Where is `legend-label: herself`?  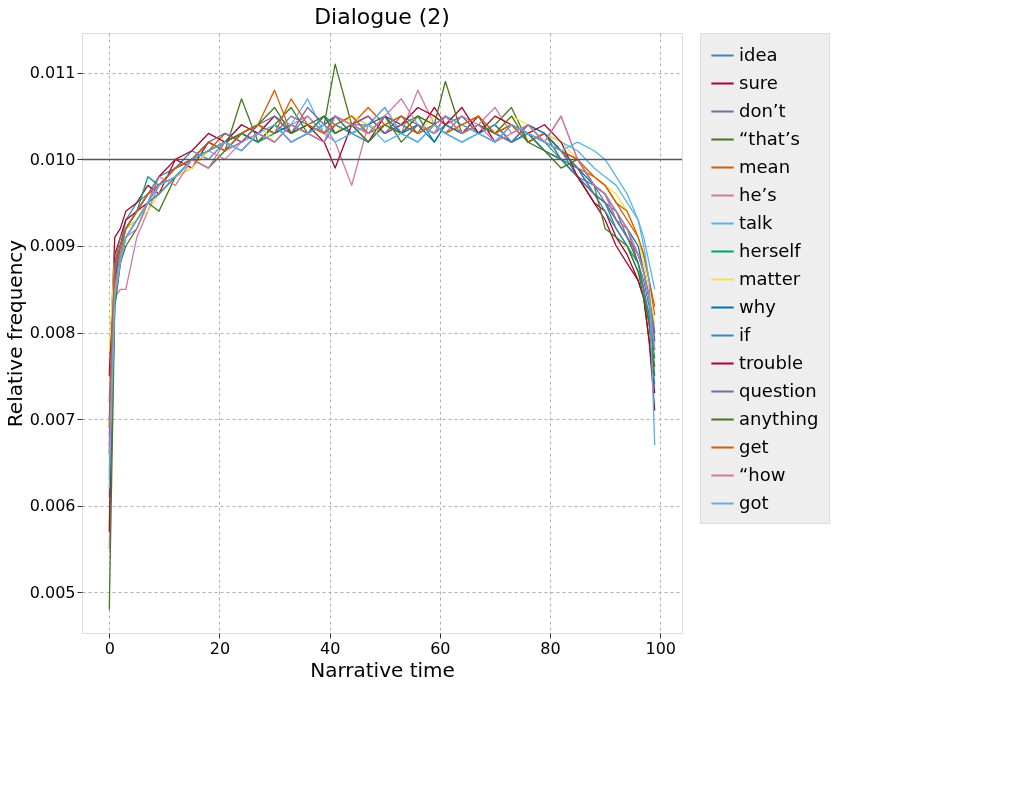
legend-label: herself is located at coordinates (770, 250).